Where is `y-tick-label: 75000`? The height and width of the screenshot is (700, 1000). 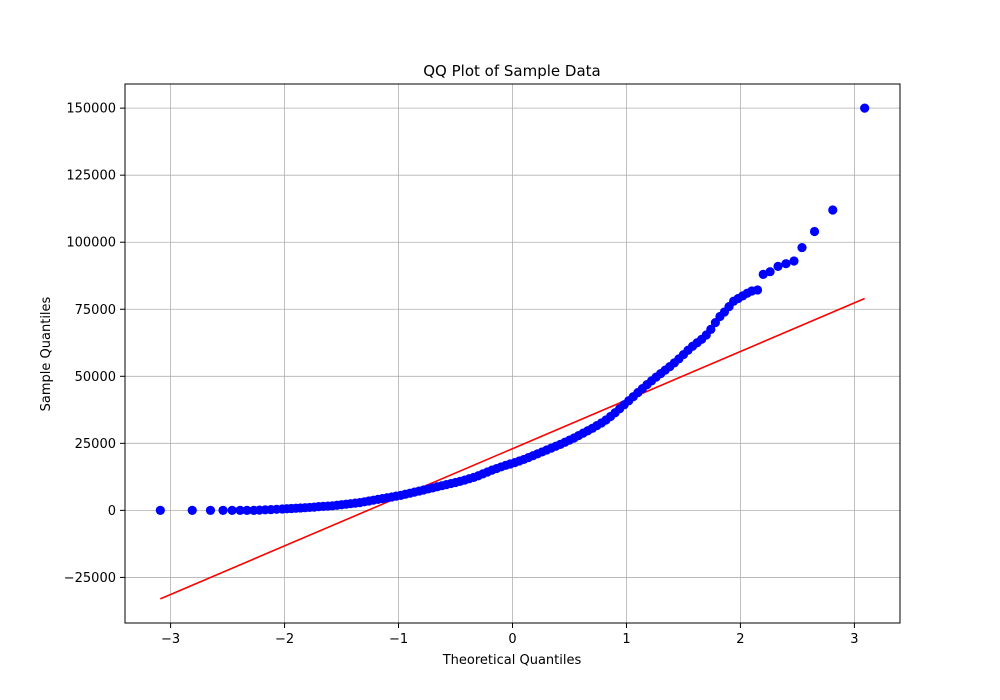
y-tick-label: 75000 is located at coordinates (95, 310).